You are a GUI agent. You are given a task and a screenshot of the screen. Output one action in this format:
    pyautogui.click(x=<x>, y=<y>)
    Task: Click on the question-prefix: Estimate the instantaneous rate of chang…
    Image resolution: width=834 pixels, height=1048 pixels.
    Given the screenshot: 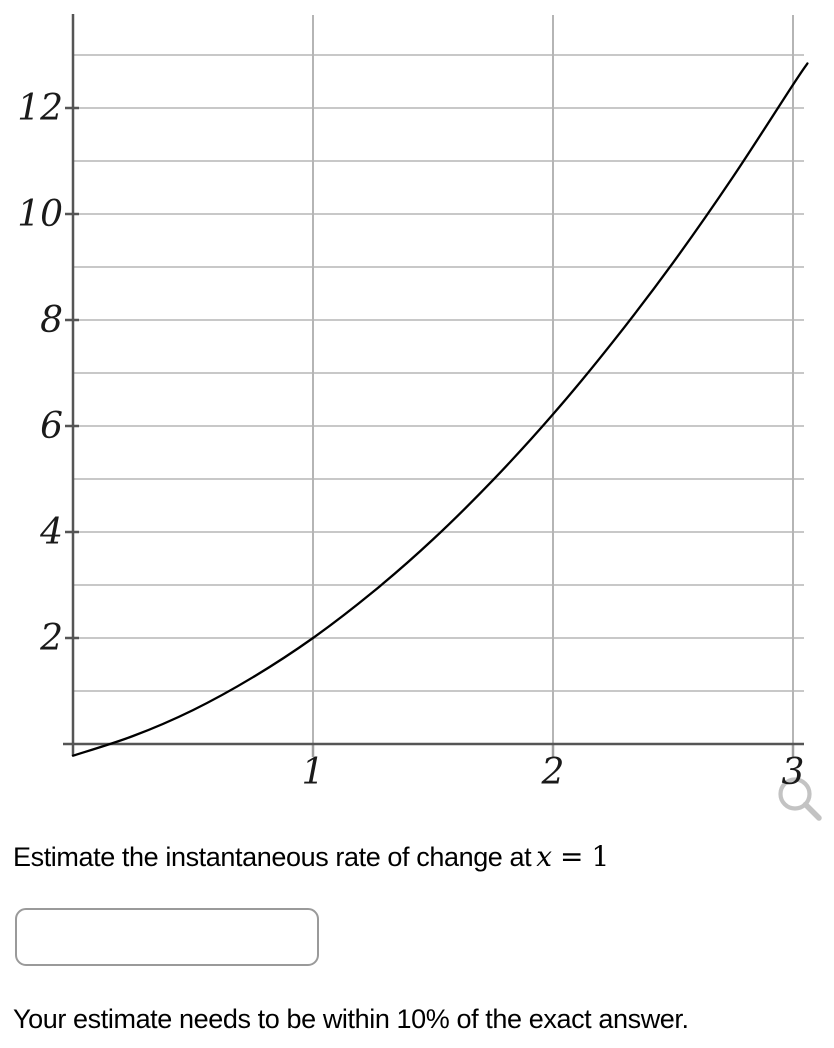 What is the action you would take?
    pyautogui.click(x=272, y=857)
    